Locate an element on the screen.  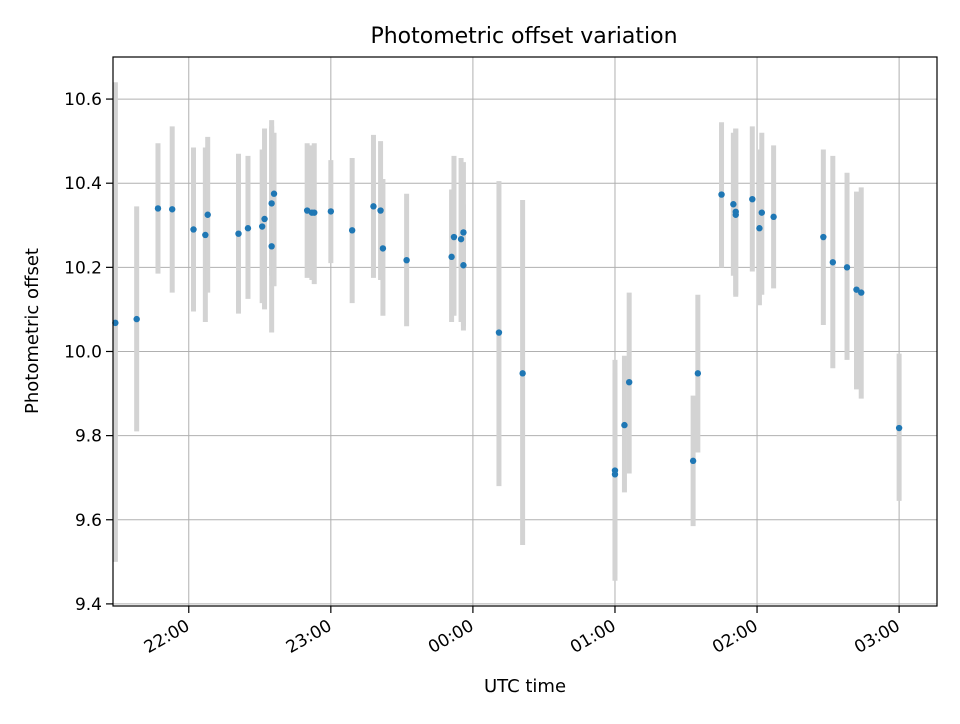
y-tick-label: 10.6 is located at coordinates (83, 100).